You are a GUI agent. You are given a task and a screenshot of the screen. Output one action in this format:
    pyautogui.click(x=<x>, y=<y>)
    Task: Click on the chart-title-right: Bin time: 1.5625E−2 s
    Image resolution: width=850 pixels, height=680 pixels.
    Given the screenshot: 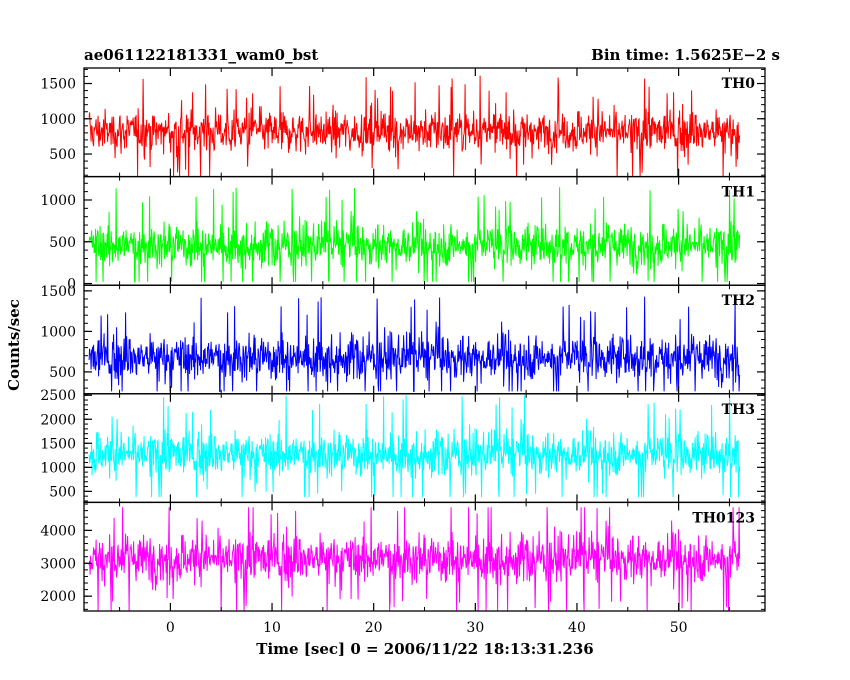 What is the action you would take?
    pyautogui.click(x=685, y=55)
    